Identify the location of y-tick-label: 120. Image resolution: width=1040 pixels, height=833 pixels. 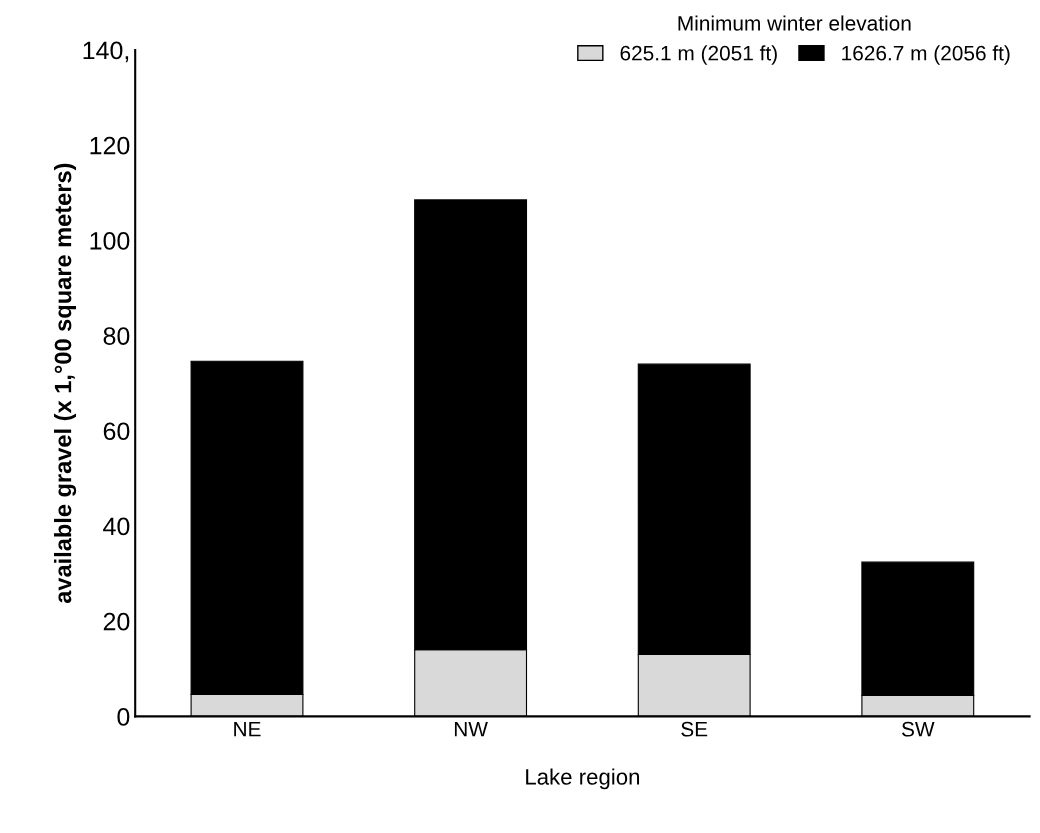
(110, 145).